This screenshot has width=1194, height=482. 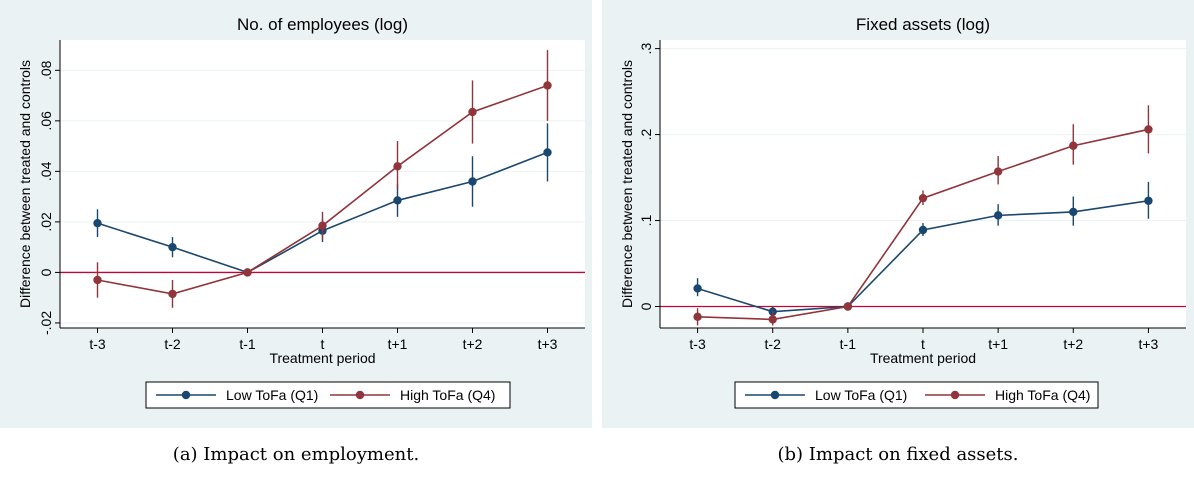 I want to click on y-tick-label: .2, so click(x=646, y=135).